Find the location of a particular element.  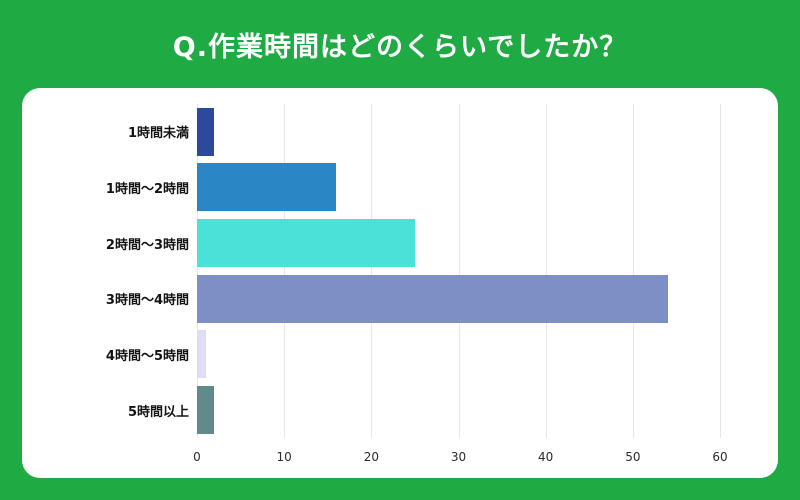

x-tick-label: 60 is located at coordinates (720, 457).